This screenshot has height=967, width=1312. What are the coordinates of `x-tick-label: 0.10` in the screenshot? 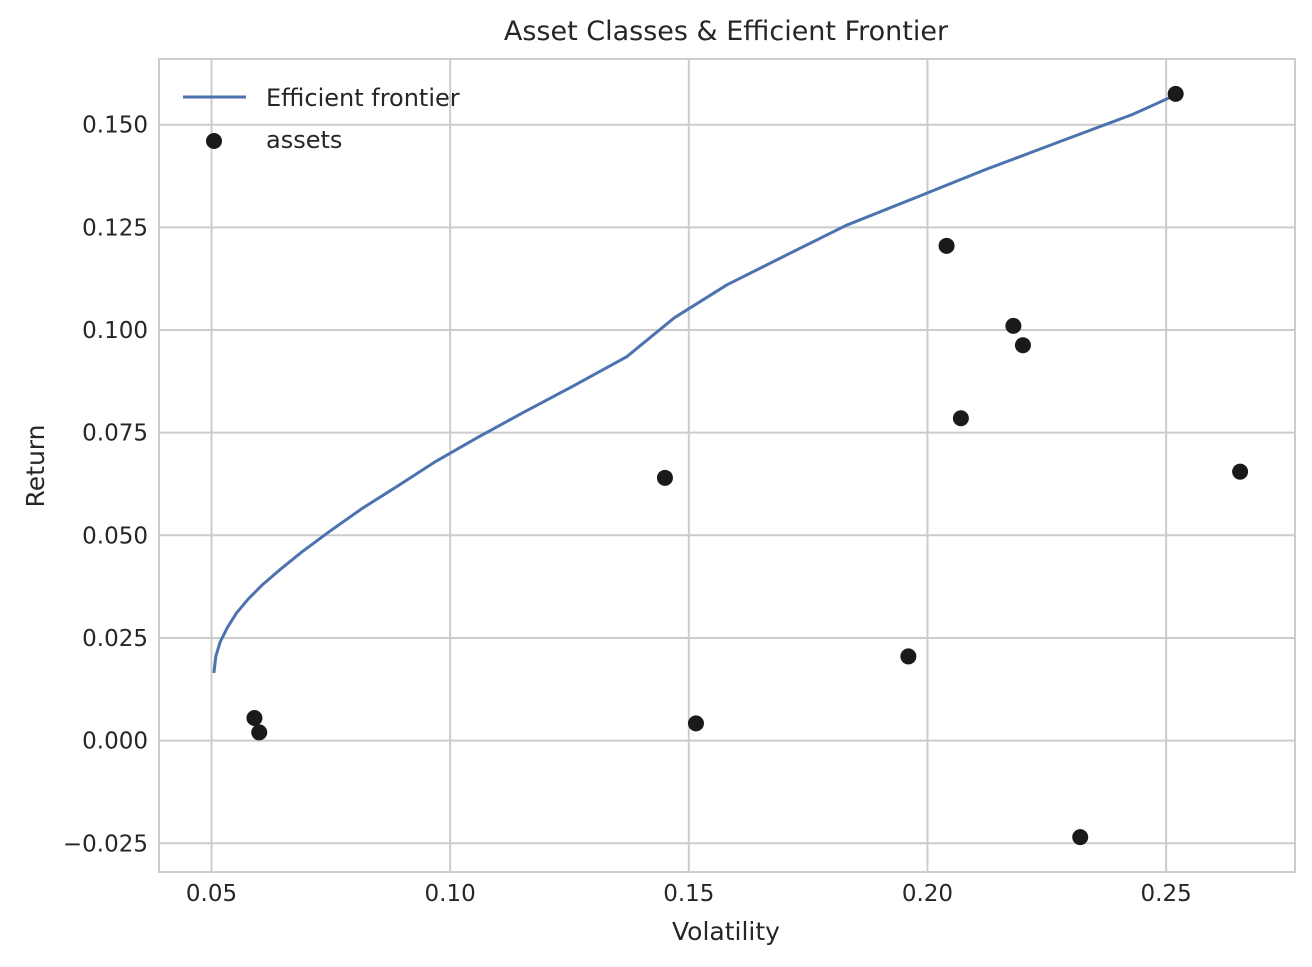 It's located at (450, 894).